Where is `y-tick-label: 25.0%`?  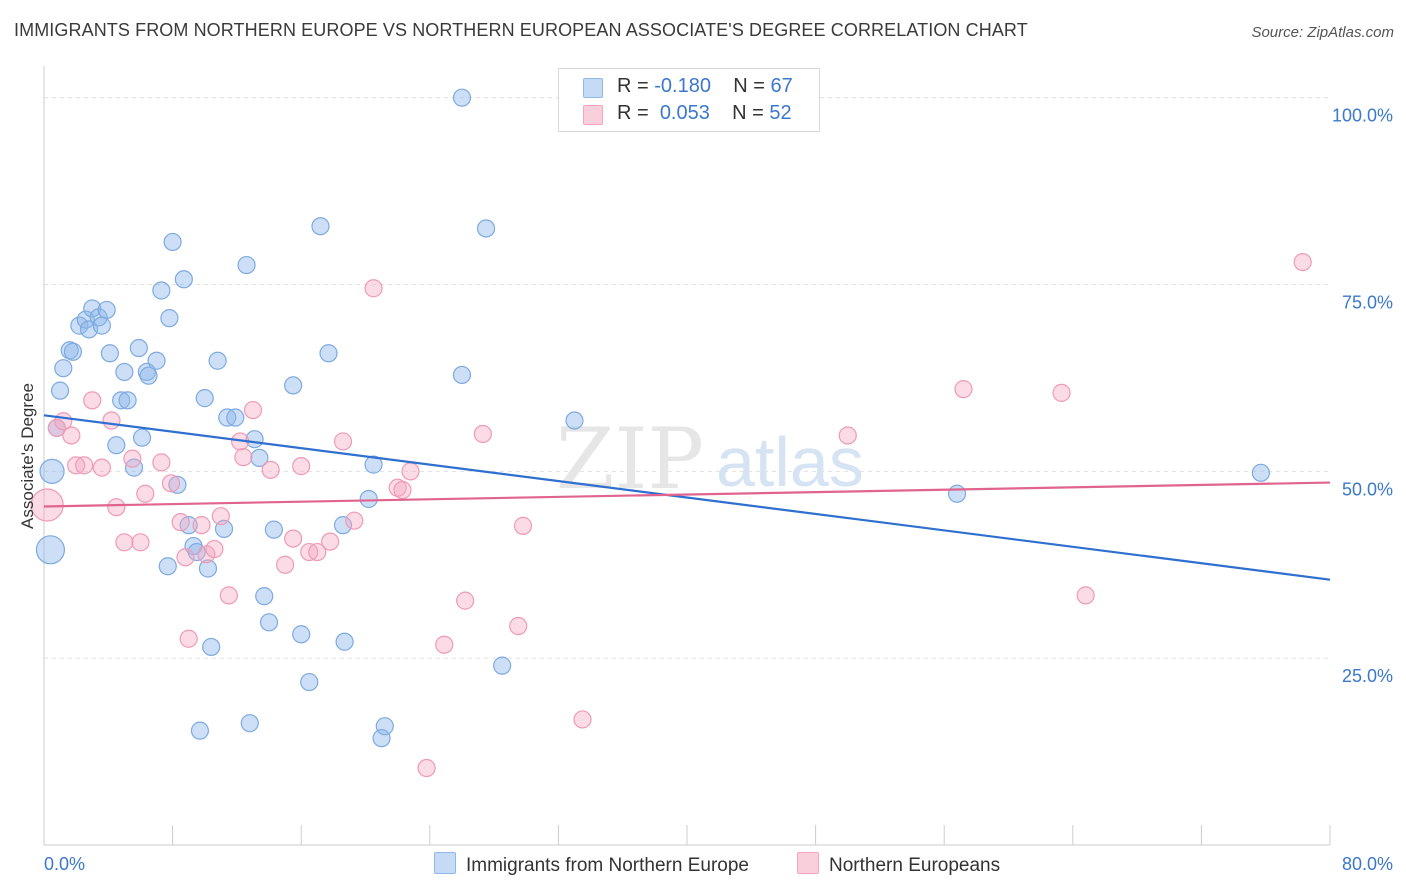 y-tick-label: 25.0% is located at coordinates (1367, 676).